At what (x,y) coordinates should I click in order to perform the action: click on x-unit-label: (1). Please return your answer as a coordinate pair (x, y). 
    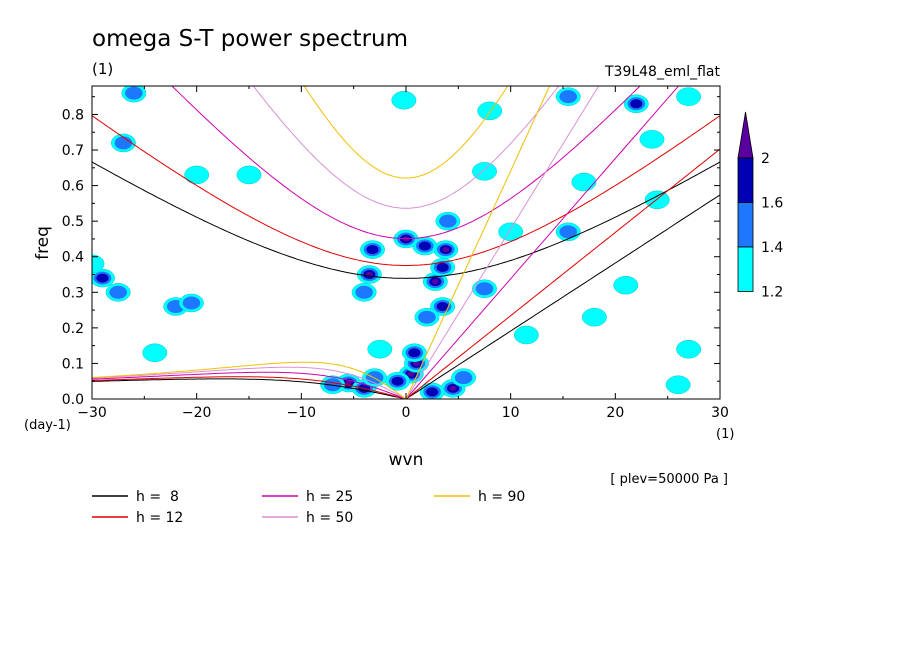
    Looking at the image, I should click on (725, 434).